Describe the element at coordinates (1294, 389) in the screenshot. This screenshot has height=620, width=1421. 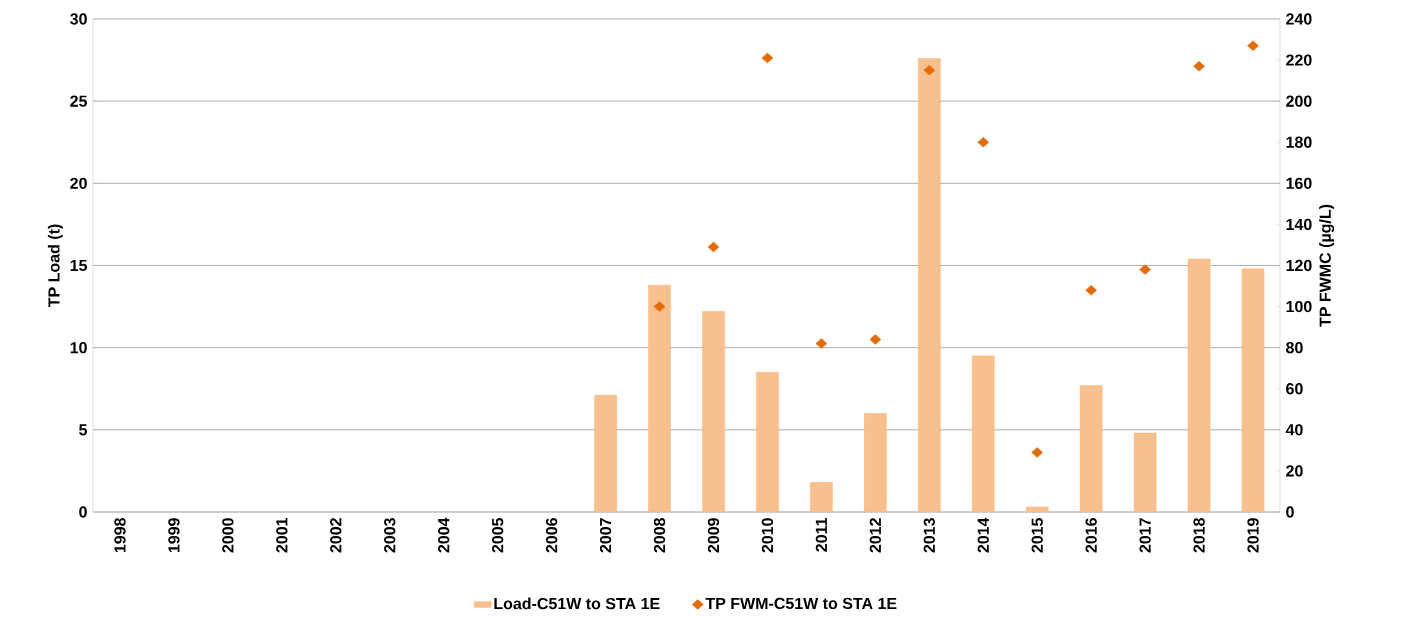
I see `y2-tick-label: 60` at that location.